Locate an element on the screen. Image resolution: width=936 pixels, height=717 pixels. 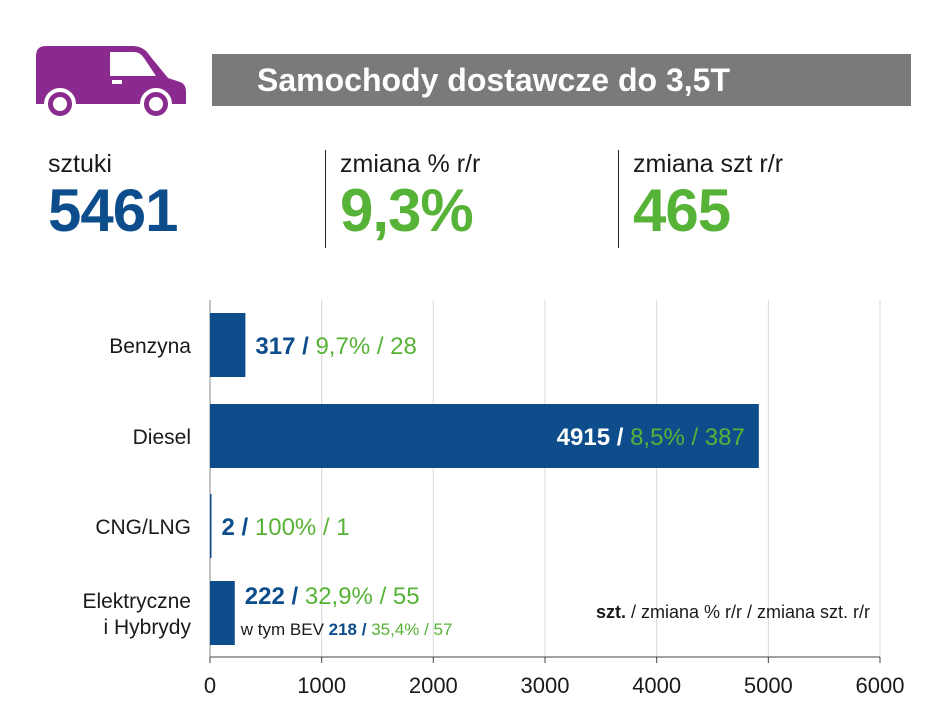
kpi-unit-change: zmiana szt r/r 465 is located at coordinates (708, 196).